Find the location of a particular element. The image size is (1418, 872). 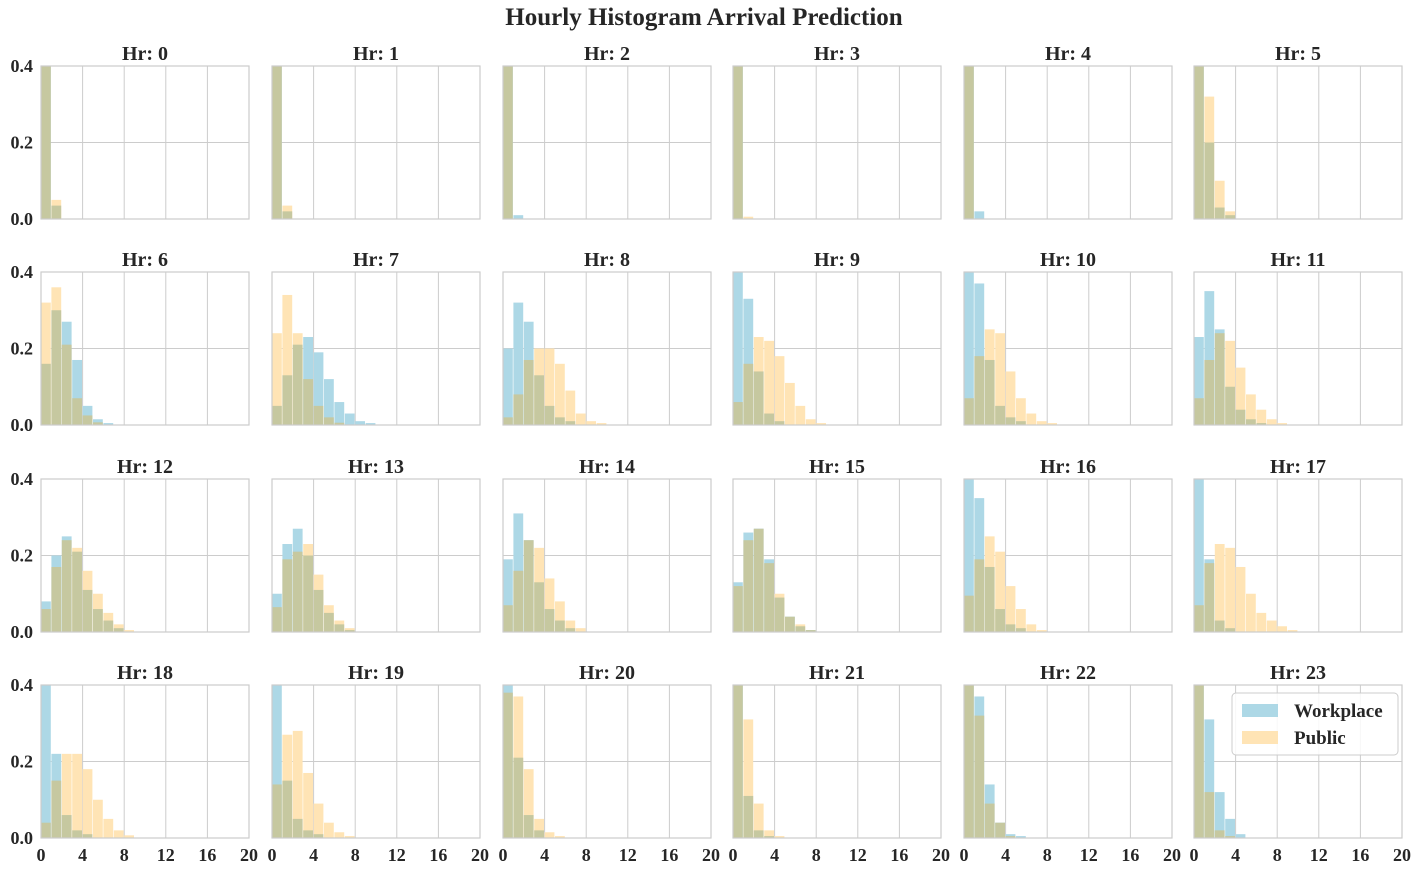

panel: Hr: 11 is located at coordinates (1298, 337).